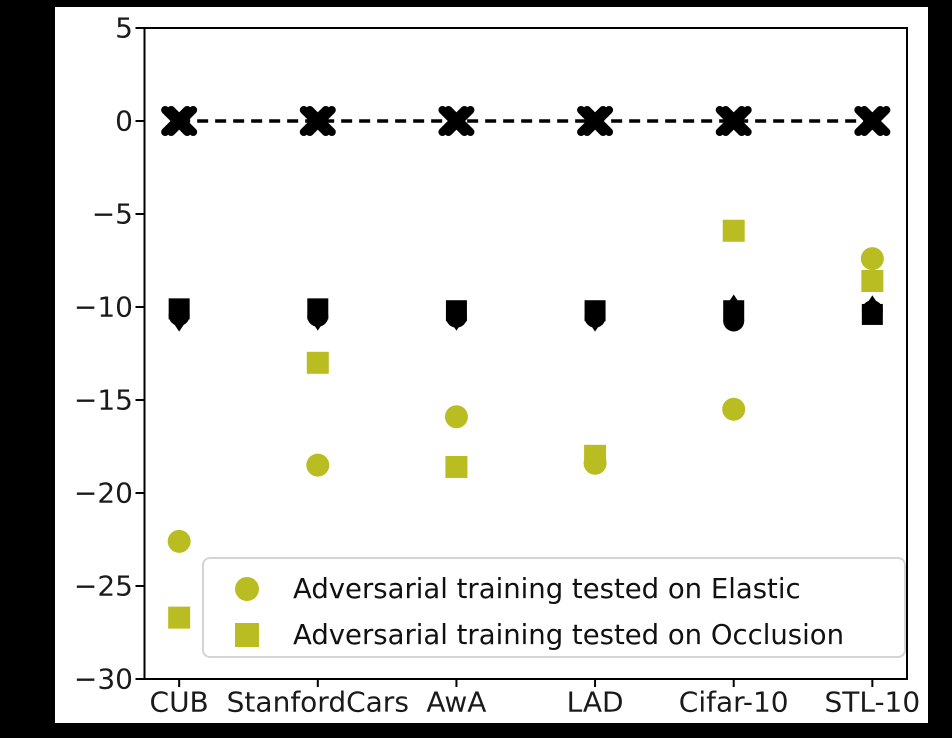 The height and width of the screenshot is (738, 952). I want to click on legend-entry-label: Adversarial training tested on Occlusion, so click(568, 635).